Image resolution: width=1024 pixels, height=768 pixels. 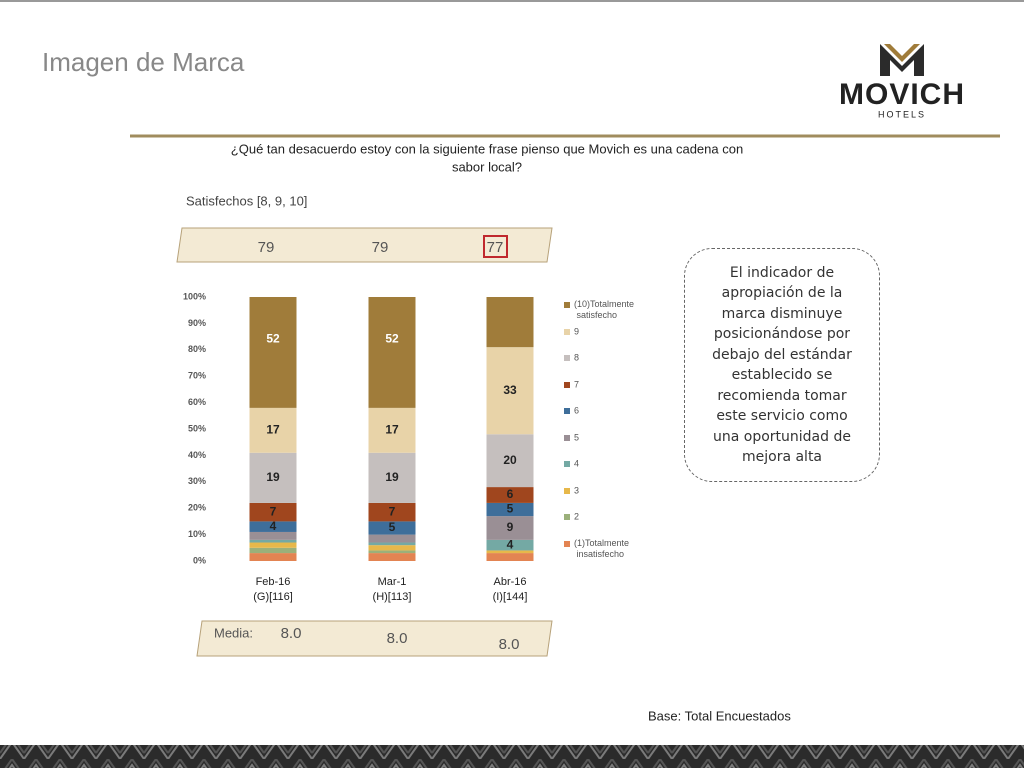 I want to click on data-label: 19, so click(x=273, y=477).